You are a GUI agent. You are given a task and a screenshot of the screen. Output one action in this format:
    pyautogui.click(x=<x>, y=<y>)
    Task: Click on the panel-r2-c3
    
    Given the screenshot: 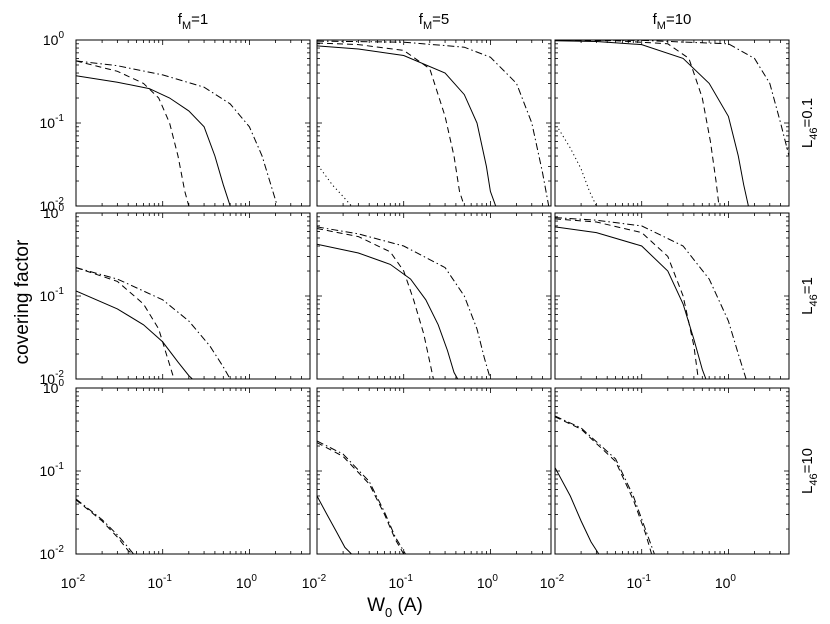 What is the action you would take?
    pyautogui.click(x=672, y=296)
    